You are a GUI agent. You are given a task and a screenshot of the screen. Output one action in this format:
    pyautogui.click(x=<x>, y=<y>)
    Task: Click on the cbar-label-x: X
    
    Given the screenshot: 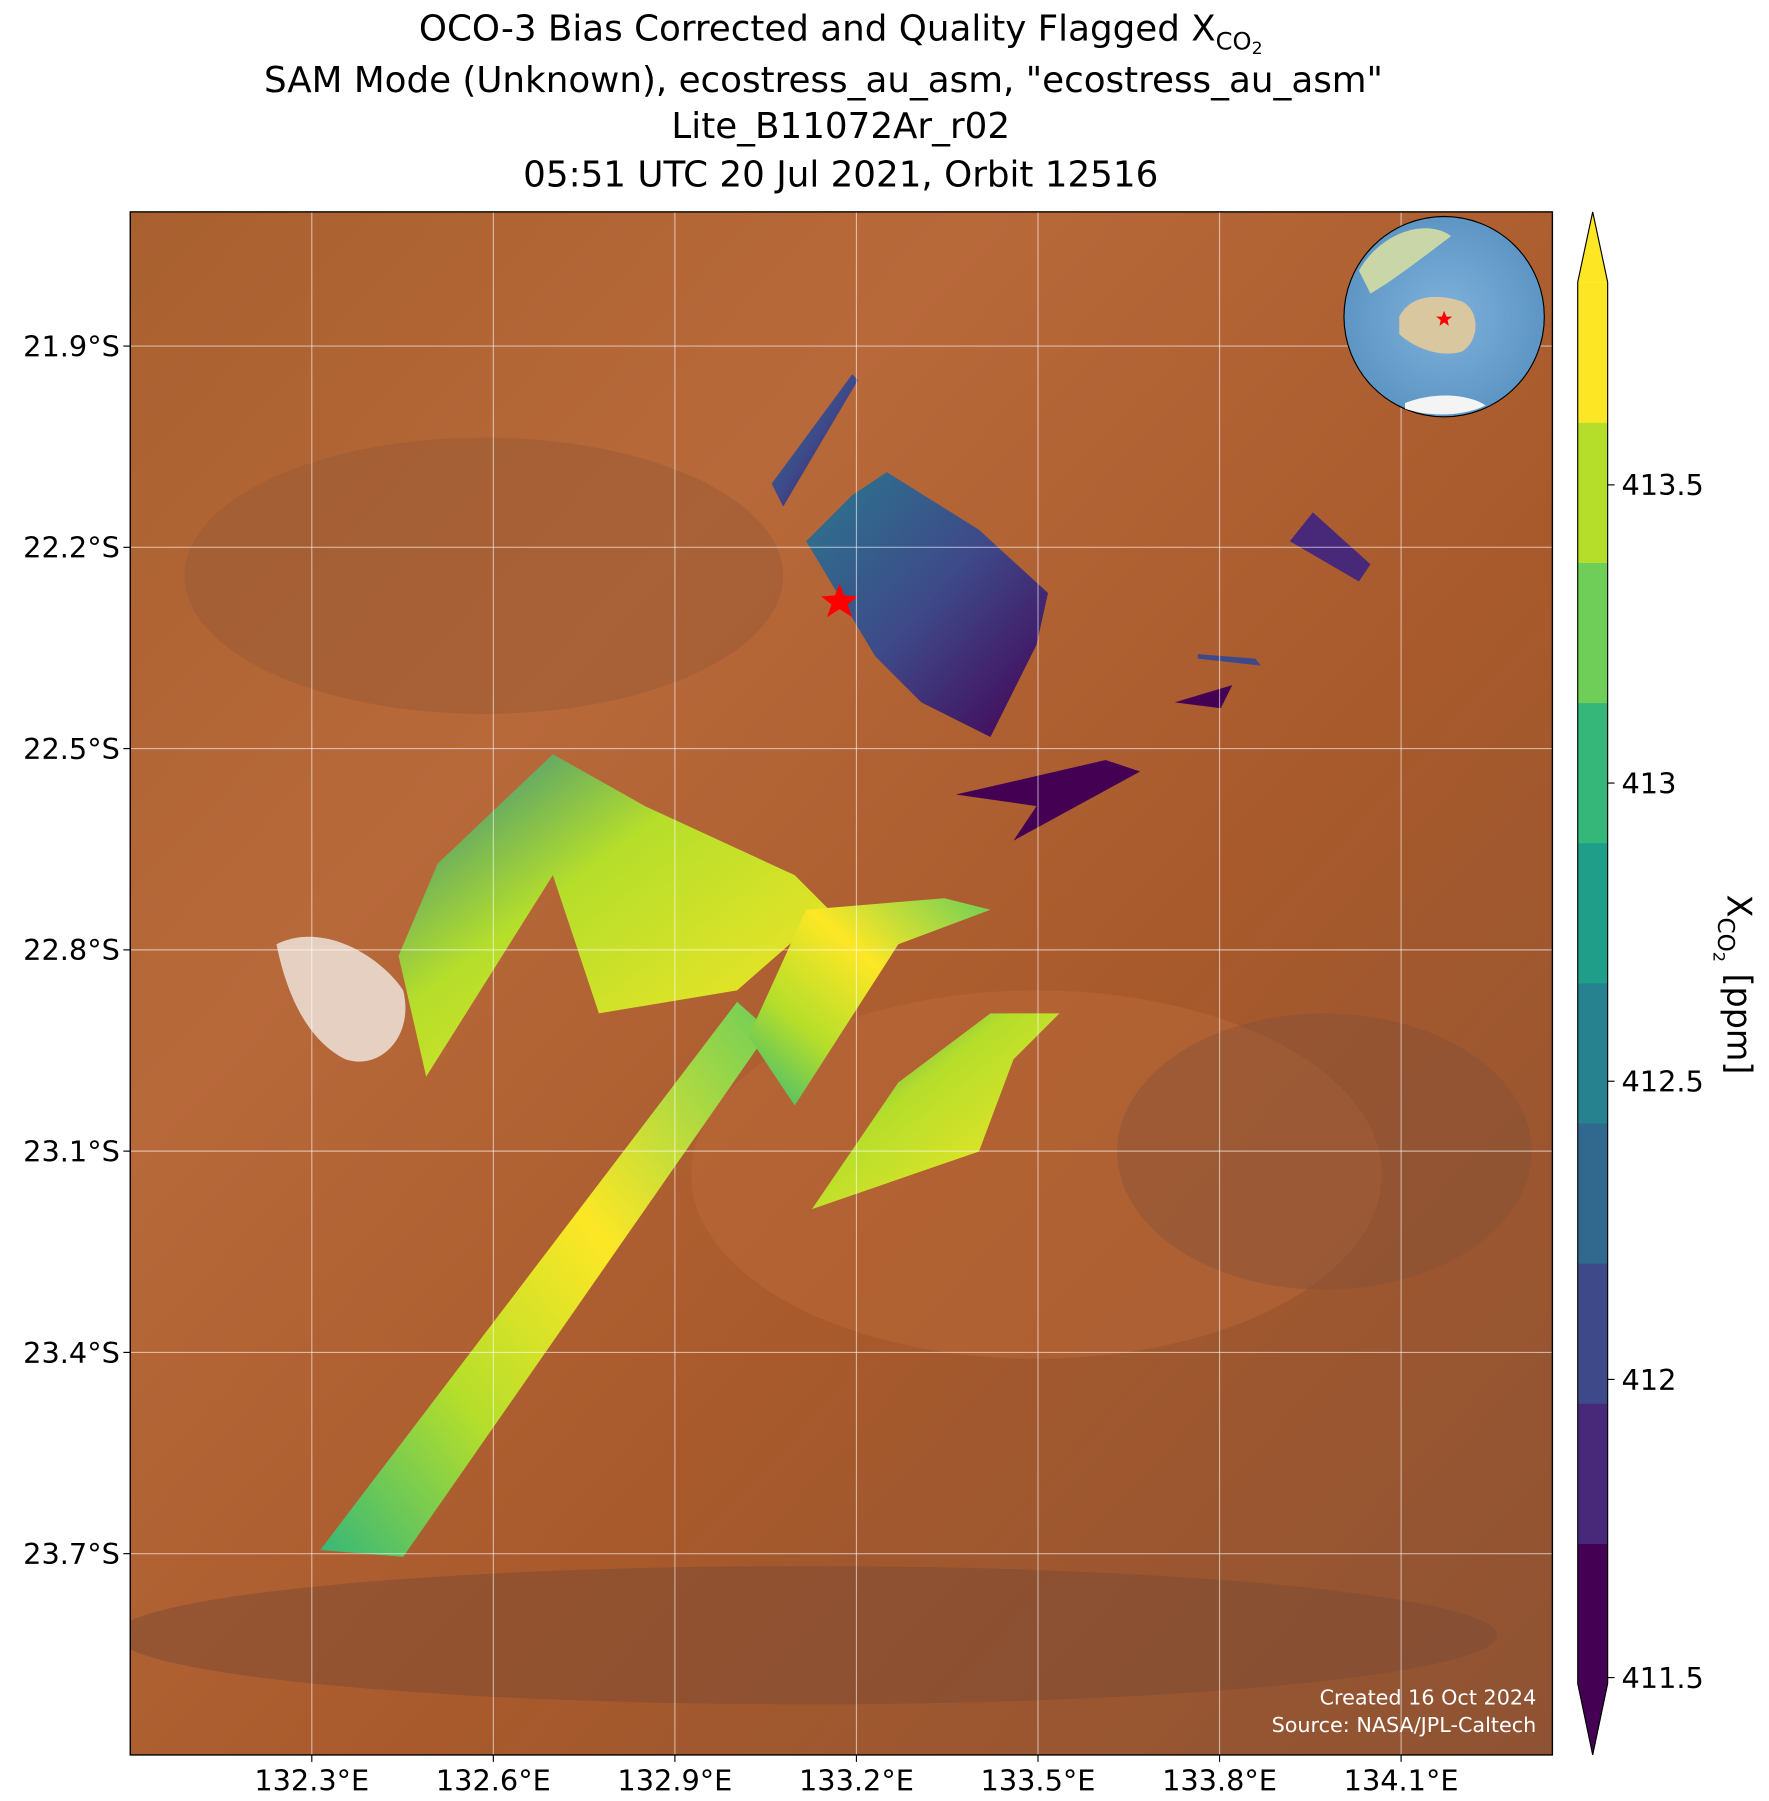 What is the action you would take?
    pyautogui.click(x=1738, y=906)
    